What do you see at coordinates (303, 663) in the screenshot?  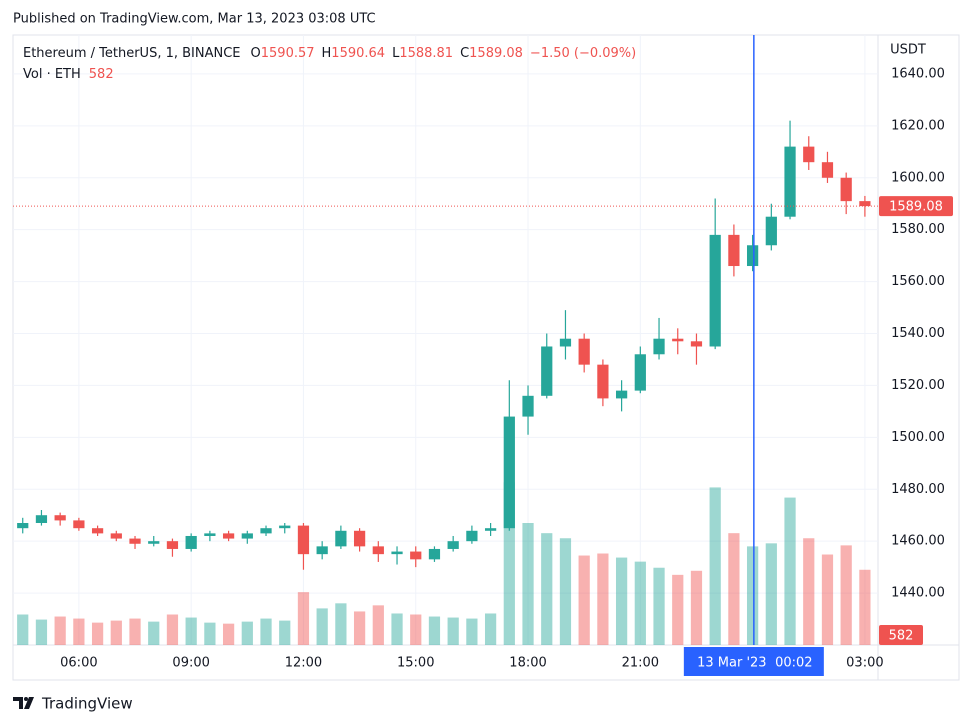 I see `x-tick-label: 12:00` at bounding box center [303, 663].